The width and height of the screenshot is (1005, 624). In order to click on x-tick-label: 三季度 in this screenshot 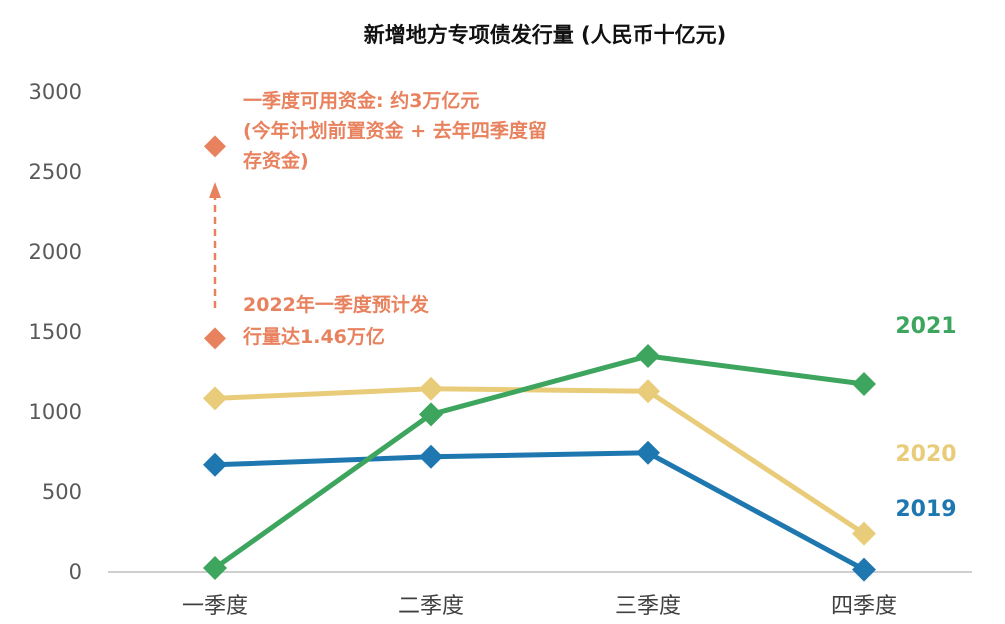, I will do `click(648, 606)`.